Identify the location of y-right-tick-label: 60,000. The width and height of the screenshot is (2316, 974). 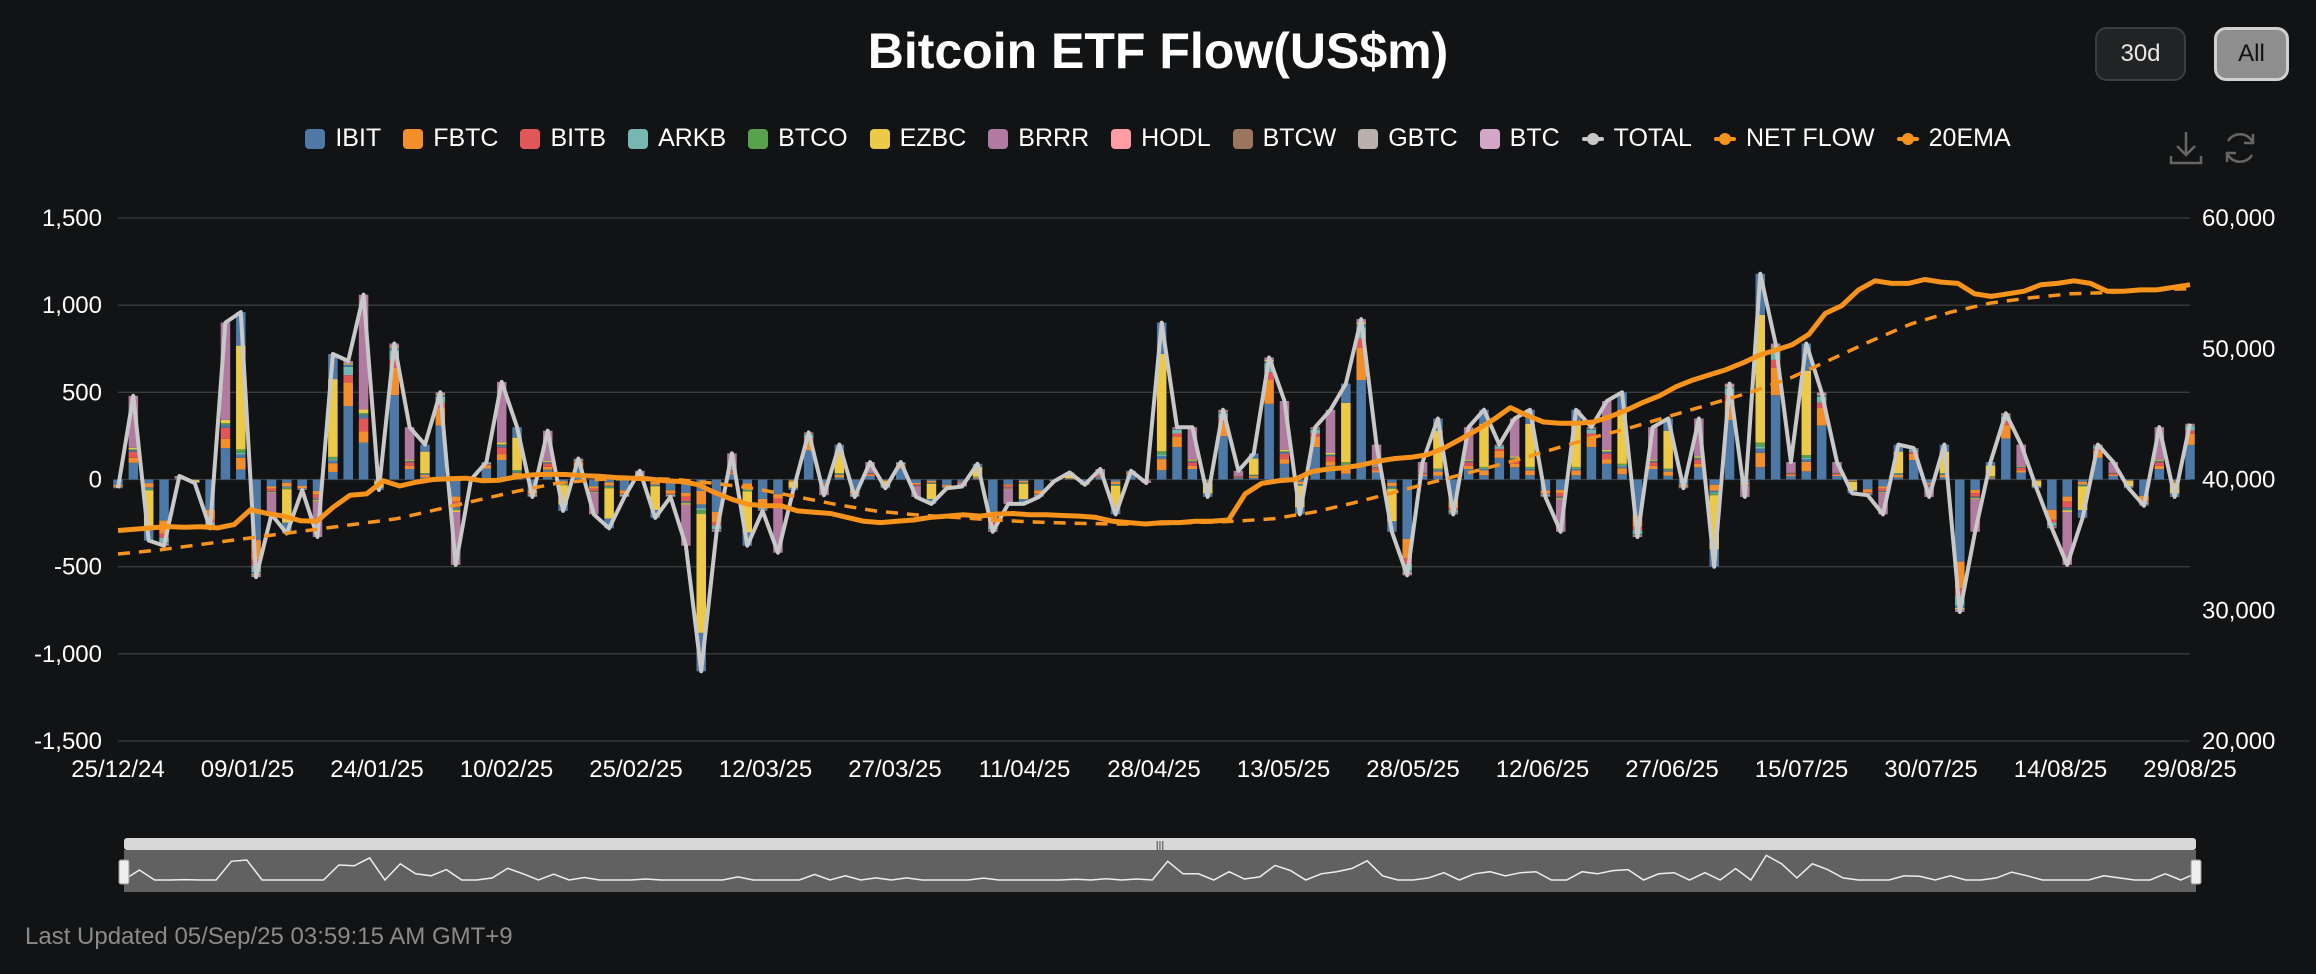
(2238, 218).